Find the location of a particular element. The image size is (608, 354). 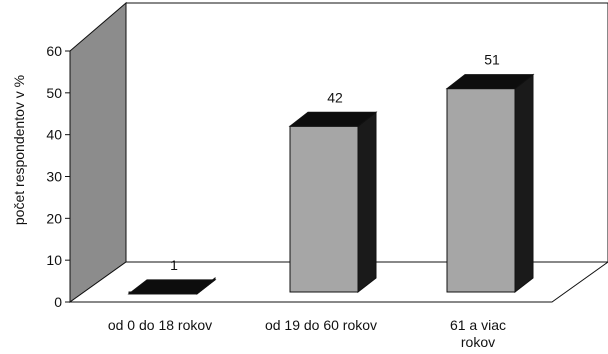

y-tick-label: 30 is located at coordinates (54, 177).